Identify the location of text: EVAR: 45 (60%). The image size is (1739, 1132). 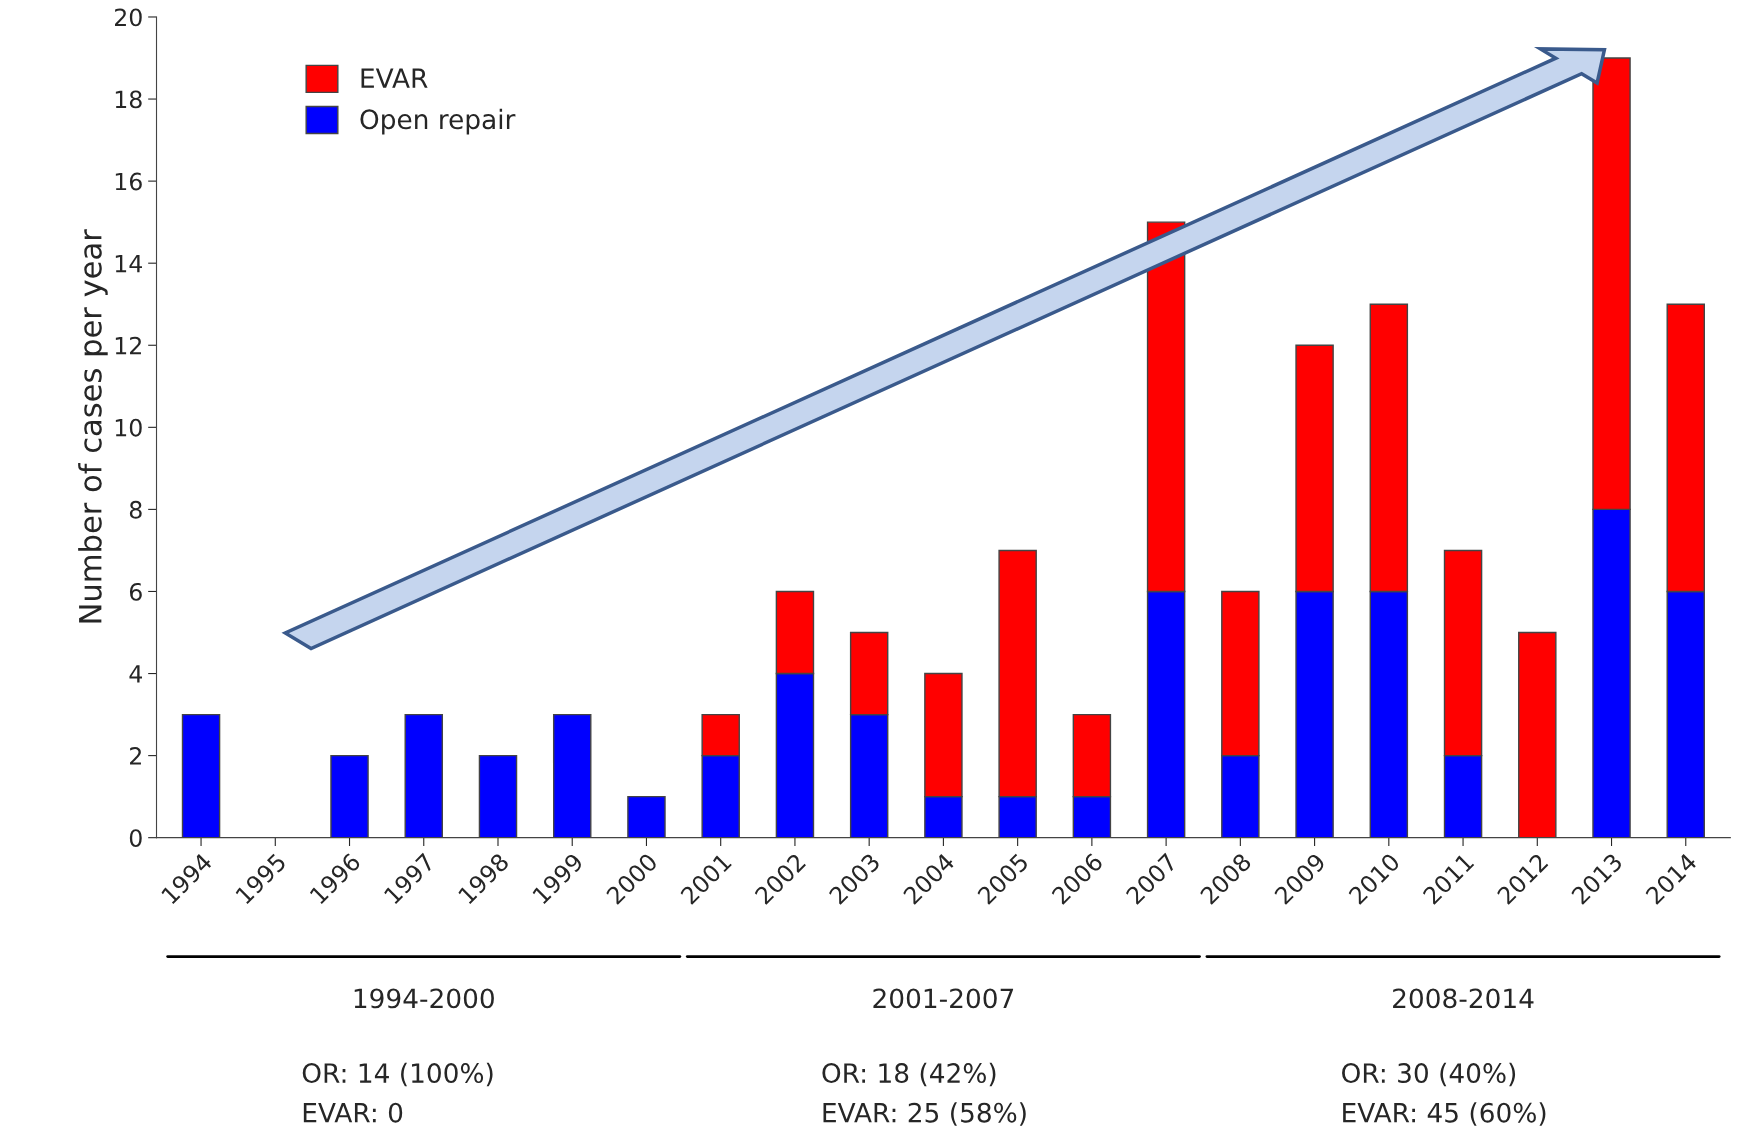
(1444, 1114).